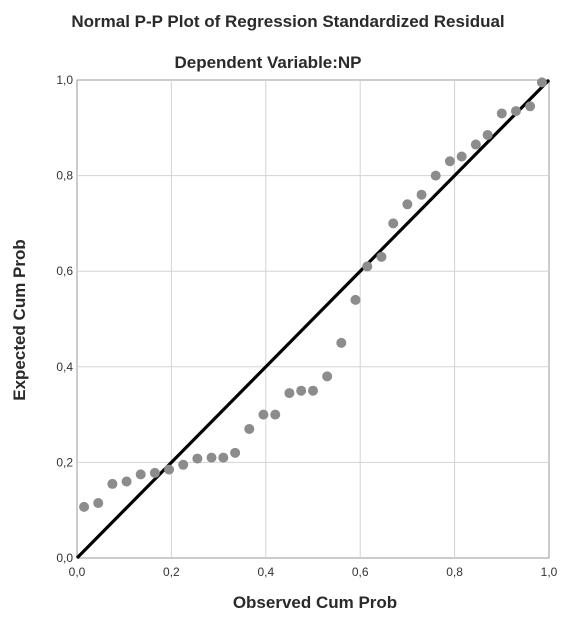  What do you see at coordinates (19, 320) in the screenshot?
I see `y-axis-label: Expected Cum Prob` at bounding box center [19, 320].